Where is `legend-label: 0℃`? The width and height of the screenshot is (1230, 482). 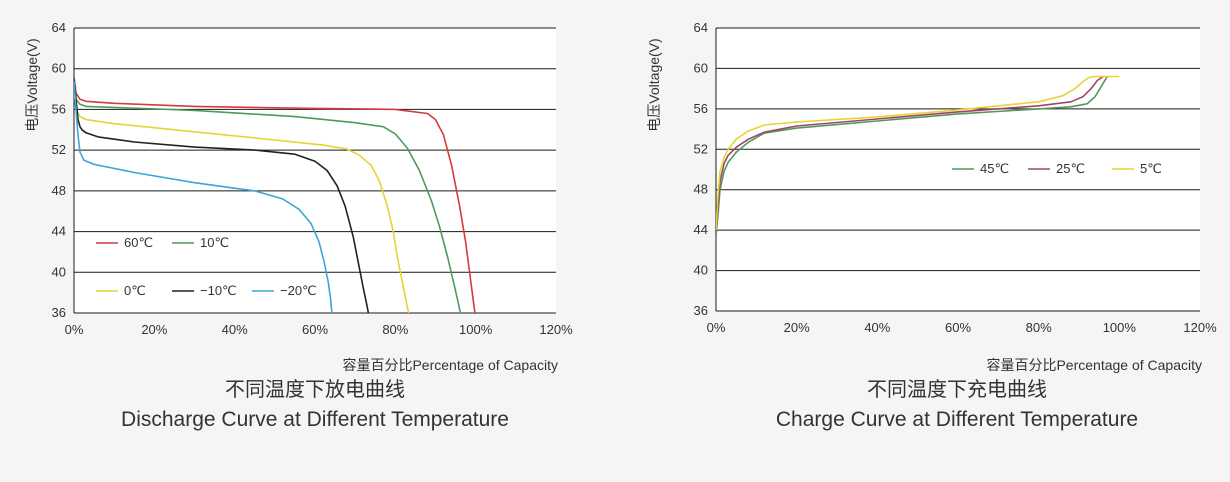
legend-label: 0℃ is located at coordinates (135, 290).